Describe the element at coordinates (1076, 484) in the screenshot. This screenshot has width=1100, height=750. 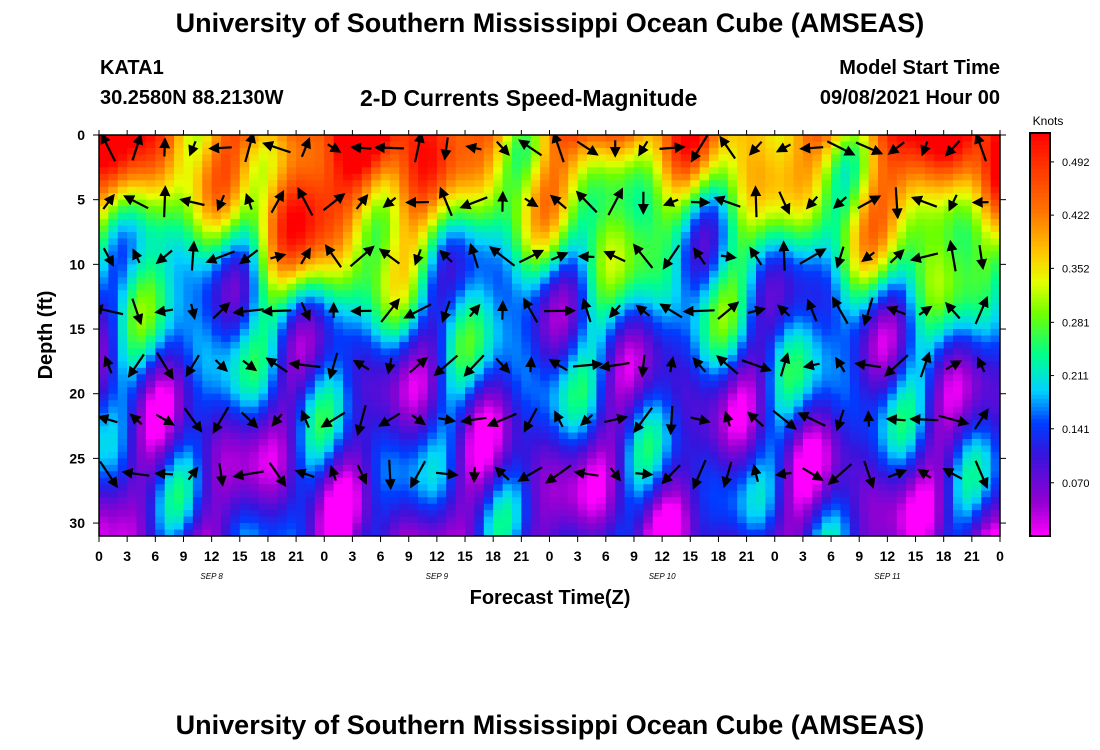
I see `colorbar-tick-label: 0.070` at that location.